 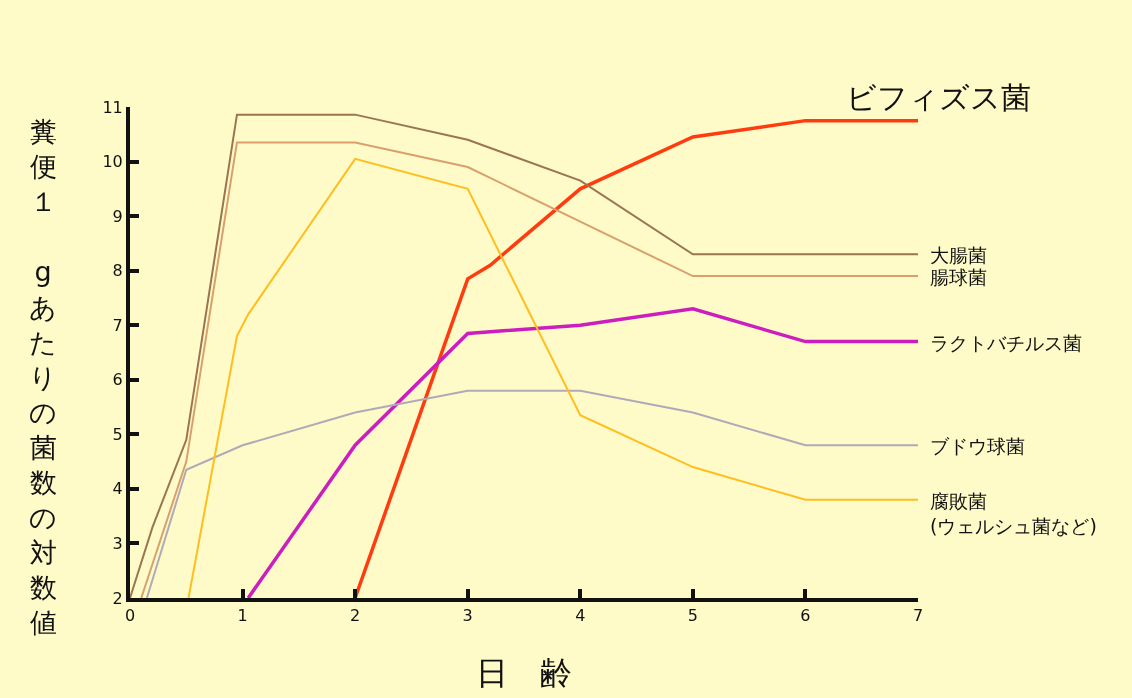 I want to click on x-tick-label: 0, so click(x=130, y=616).